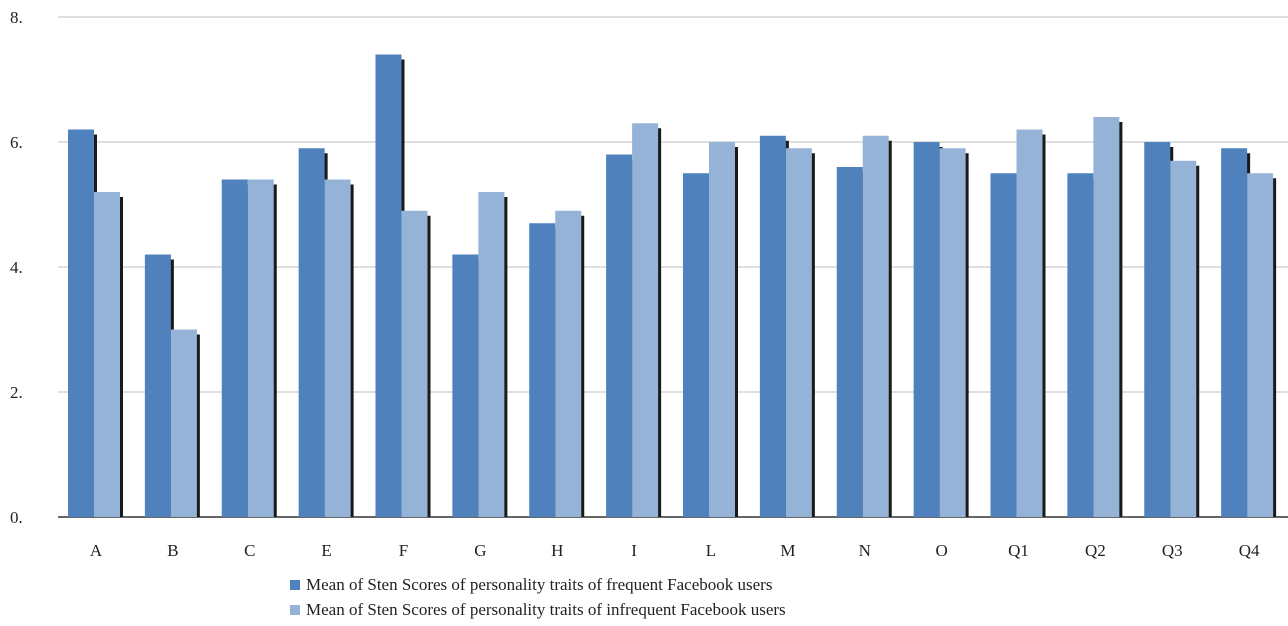  Describe the element at coordinates (388, 285) in the screenshot. I see `bar-frequent-F` at that location.